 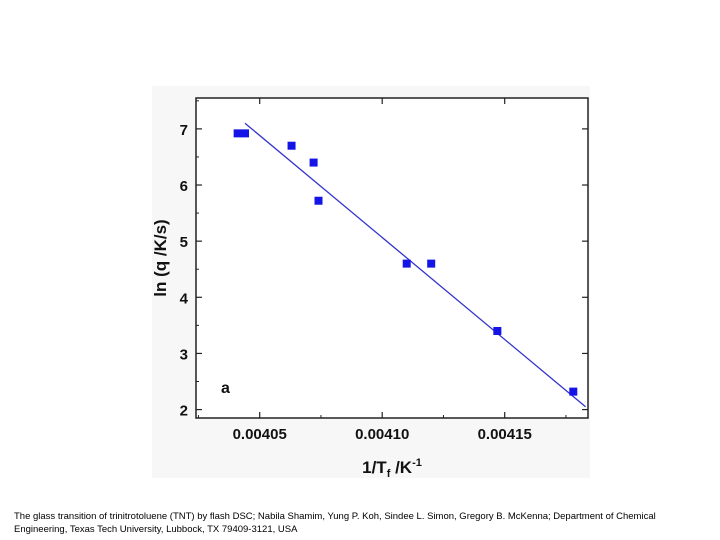 What do you see at coordinates (382, 434) in the screenshot?
I see `x-tick-label: 0.00410` at bounding box center [382, 434].